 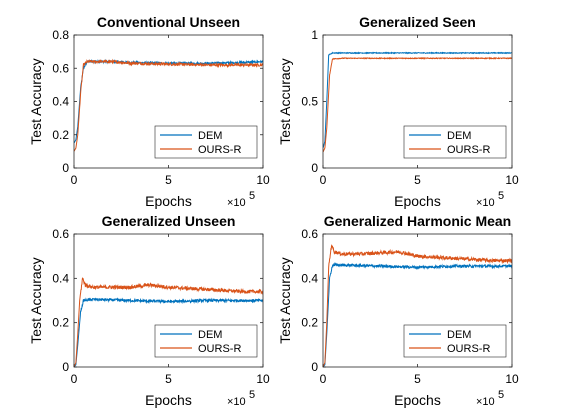 I want to click on chart-title: Conventional Unseen, so click(x=168, y=22).